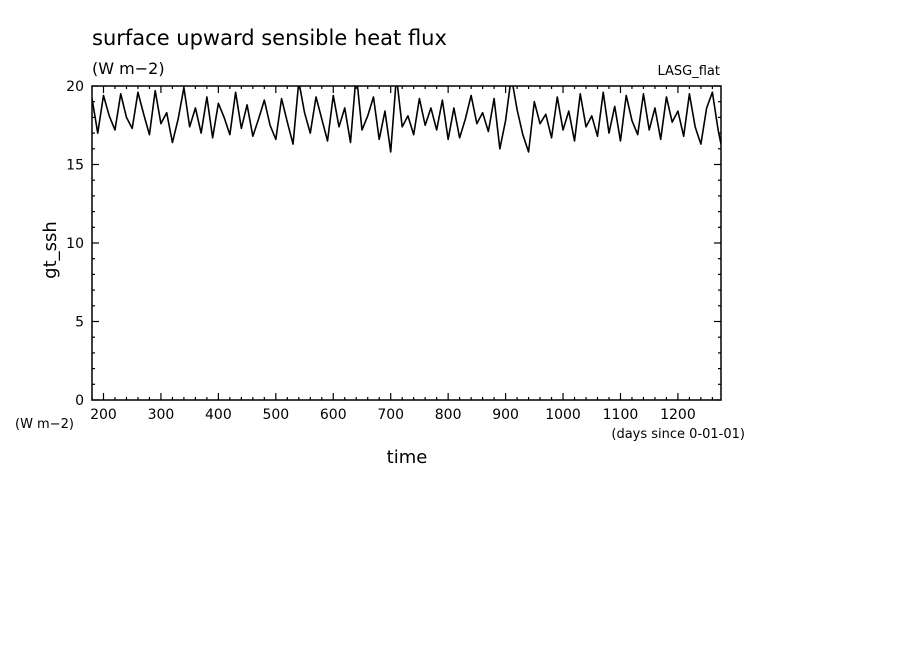 Image resolution: width=904 pixels, height=654 pixels. What do you see at coordinates (103, 415) in the screenshot?
I see `x-tick-label-200: 200` at bounding box center [103, 415].